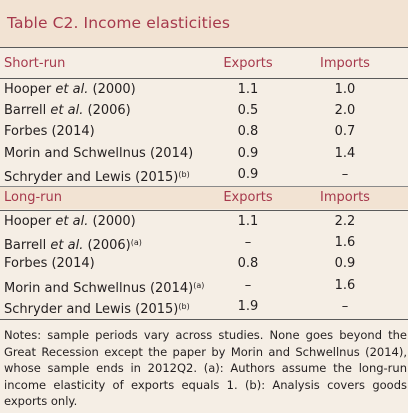 This screenshot has height=413, width=408. I want to click on short-run-imports-value: 0.7, so click(345, 132).